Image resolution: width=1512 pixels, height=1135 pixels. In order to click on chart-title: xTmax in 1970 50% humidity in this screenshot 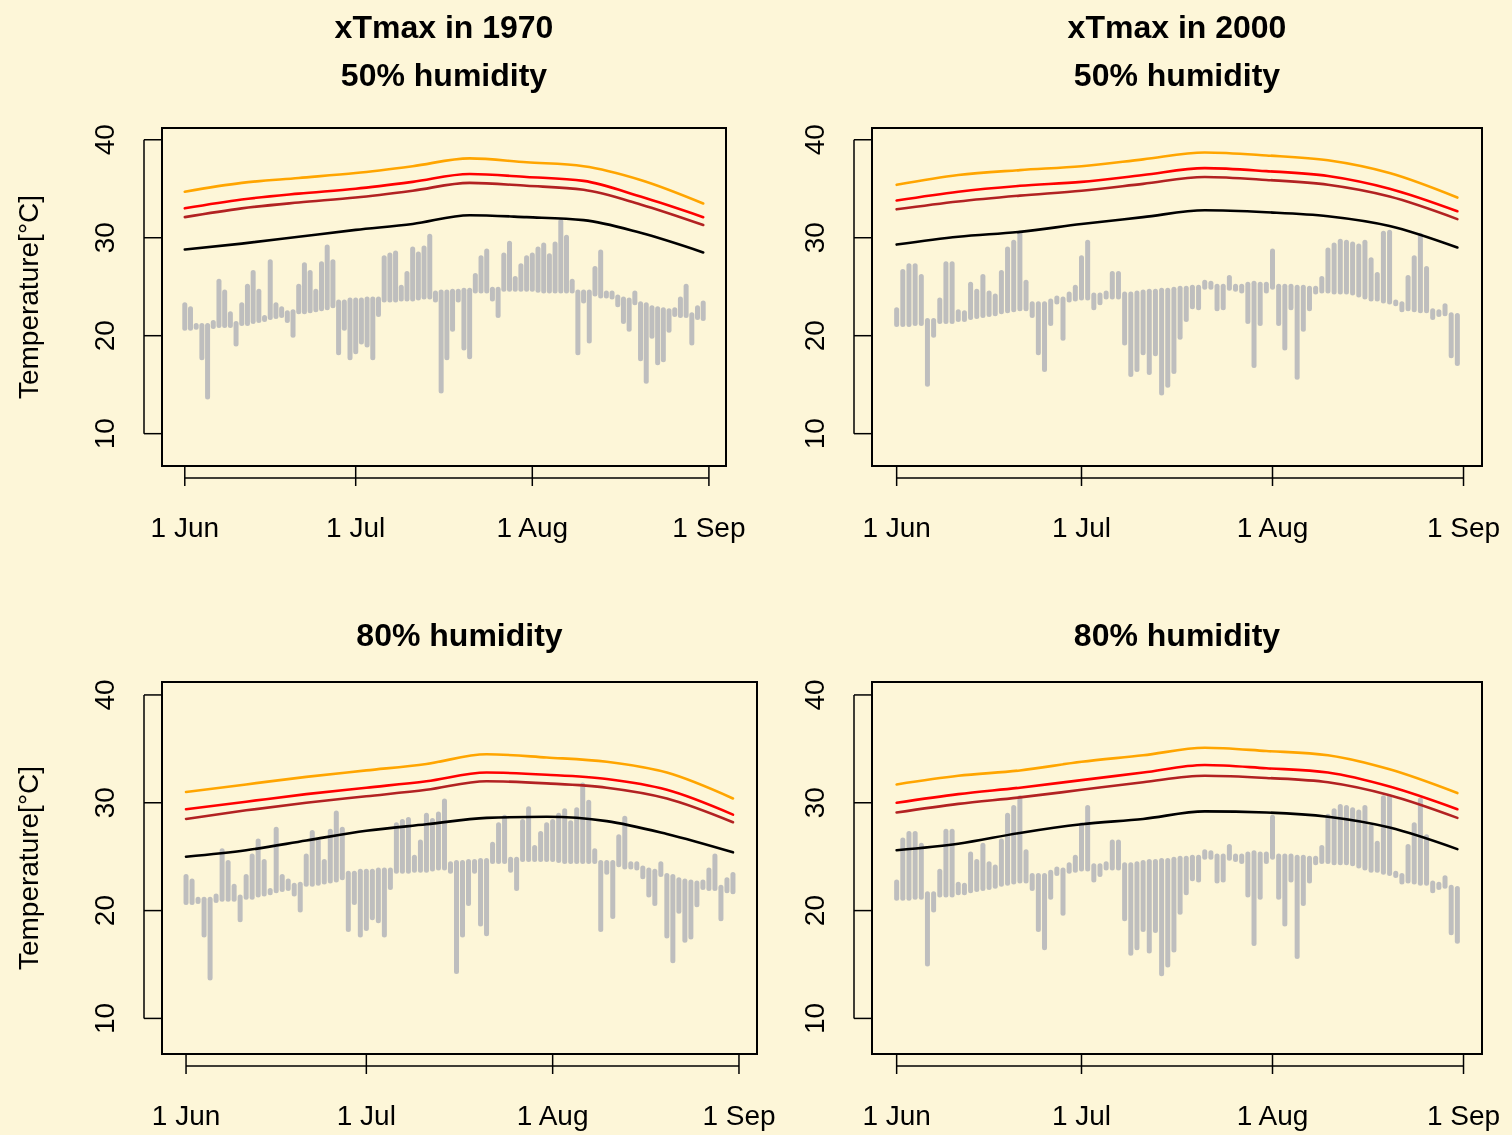, I will do `click(444, 51)`.